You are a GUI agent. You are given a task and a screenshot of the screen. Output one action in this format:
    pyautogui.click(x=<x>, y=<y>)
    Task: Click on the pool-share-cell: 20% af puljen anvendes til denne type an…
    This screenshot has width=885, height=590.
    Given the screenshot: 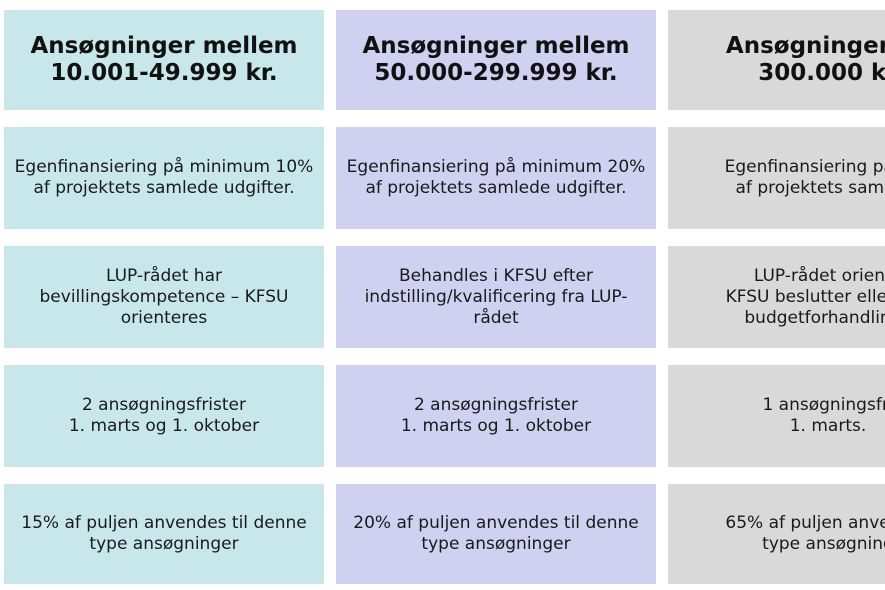 What is the action you would take?
    pyautogui.click(x=496, y=534)
    